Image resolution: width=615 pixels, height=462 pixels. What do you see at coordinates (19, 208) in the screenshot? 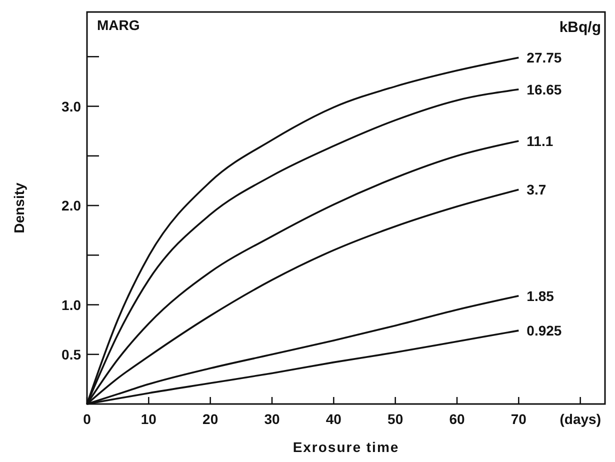
I see `y-axis-title: Density` at bounding box center [19, 208].